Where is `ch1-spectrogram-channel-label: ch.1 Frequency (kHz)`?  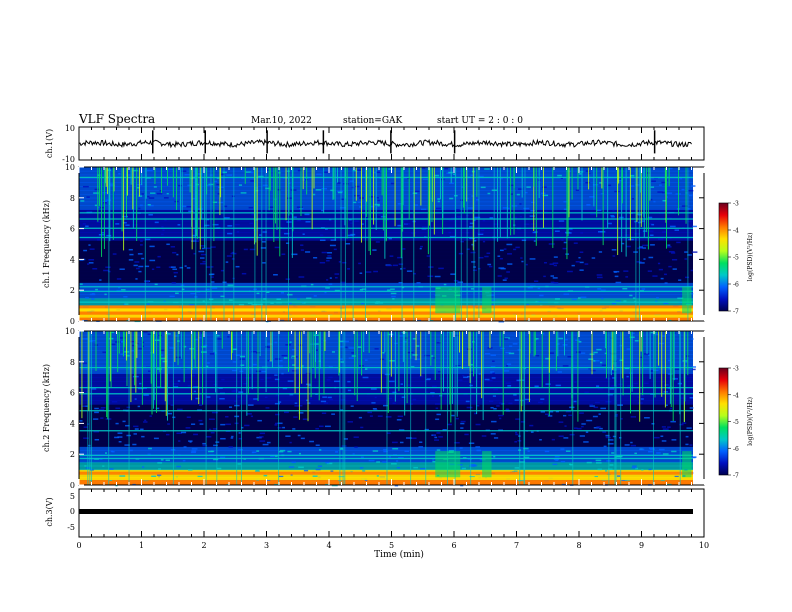
ch1-spectrogram-channel-label: ch.1 Frequency (kHz) is located at coordinates (46, 244).